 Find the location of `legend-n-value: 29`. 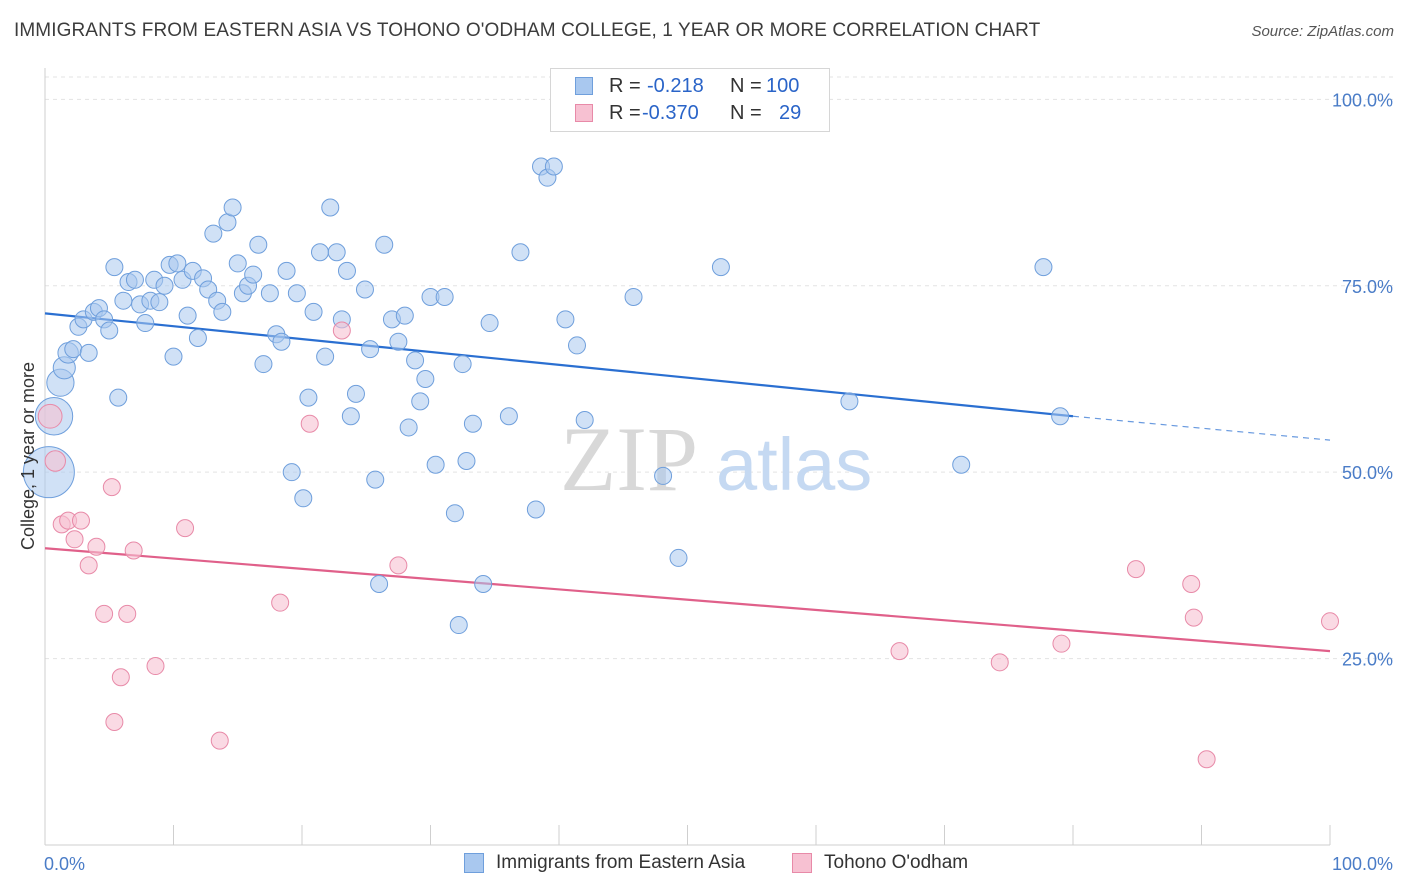

legend-n-value: 29 is located at coordinates (790, 113).